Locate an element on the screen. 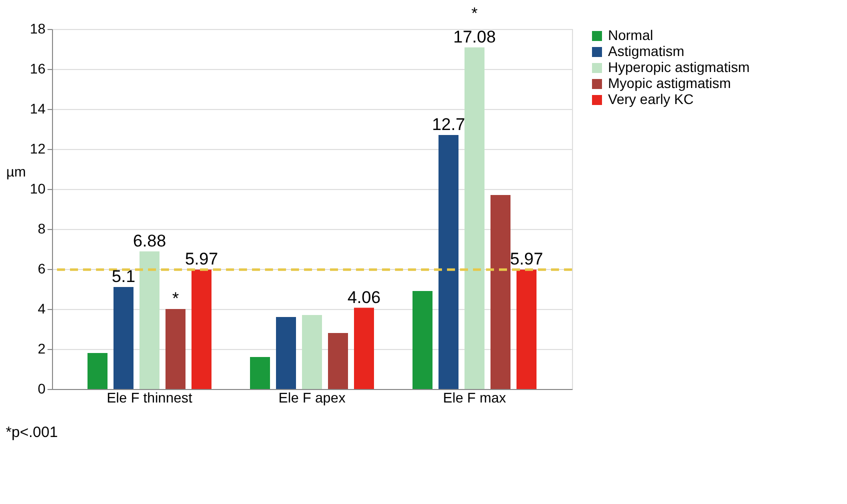 This screenshot has width=847, height=504. y-tick-label: 18 is located at coordinates (38, 28).